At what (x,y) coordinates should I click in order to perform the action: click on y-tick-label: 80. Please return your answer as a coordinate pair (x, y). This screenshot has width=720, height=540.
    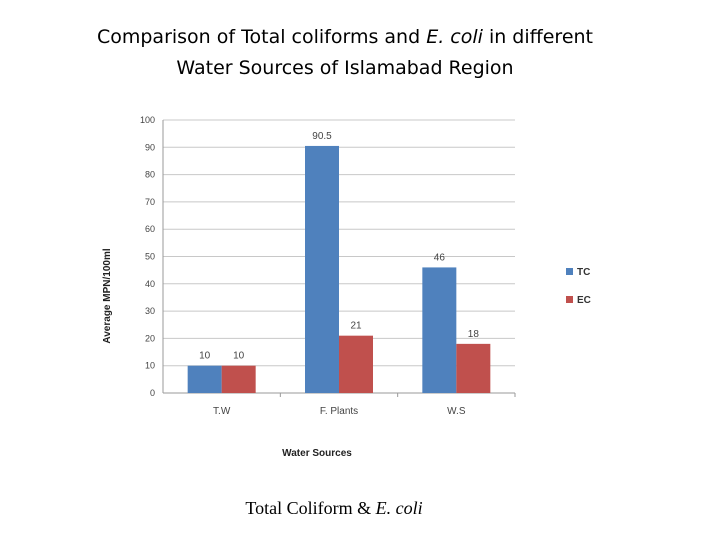
    Looking at the image, I should click on (150, 175).